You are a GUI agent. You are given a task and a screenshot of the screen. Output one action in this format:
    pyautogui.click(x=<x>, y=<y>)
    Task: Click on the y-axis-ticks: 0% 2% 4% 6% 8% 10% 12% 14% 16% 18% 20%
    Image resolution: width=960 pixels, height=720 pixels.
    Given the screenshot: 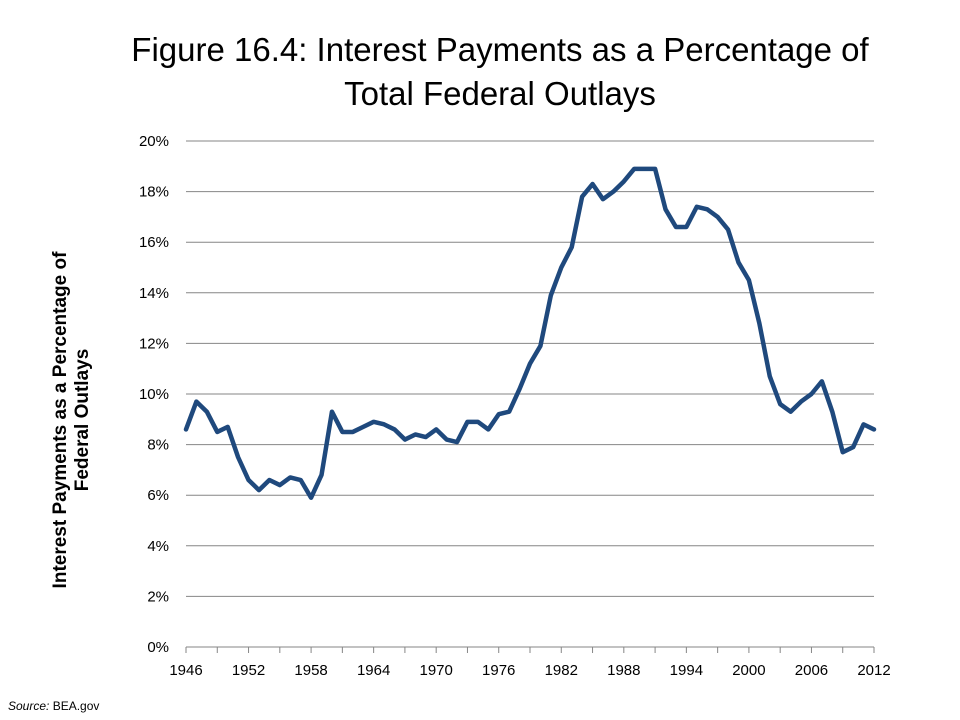 What is the action you would take?
    pyautogui.click(x=154, y=394)
    